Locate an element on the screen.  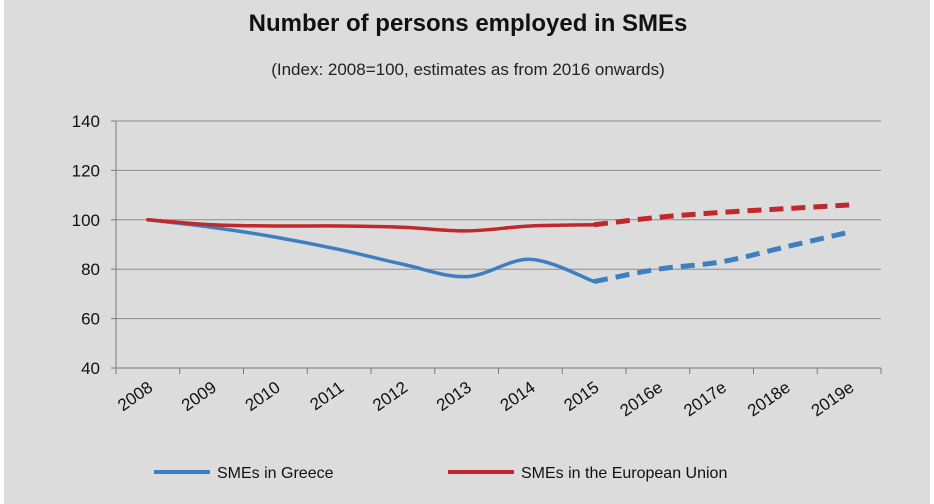
x-tick-label: 2009 is located at coordinates (199, 396).